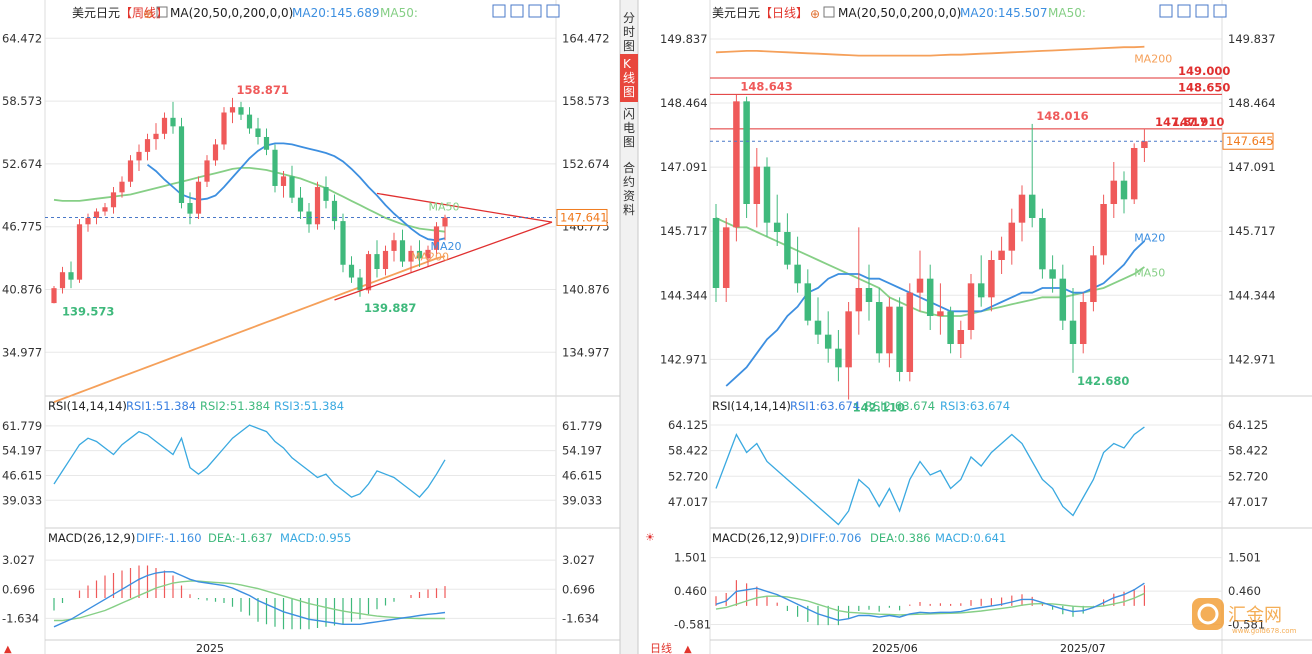 The image size is (1312, 654). What do you see at coordinates (879, 408) in the screenshot?
I see `right-low-annotation: 142.110` at bounding box center [879, 408].